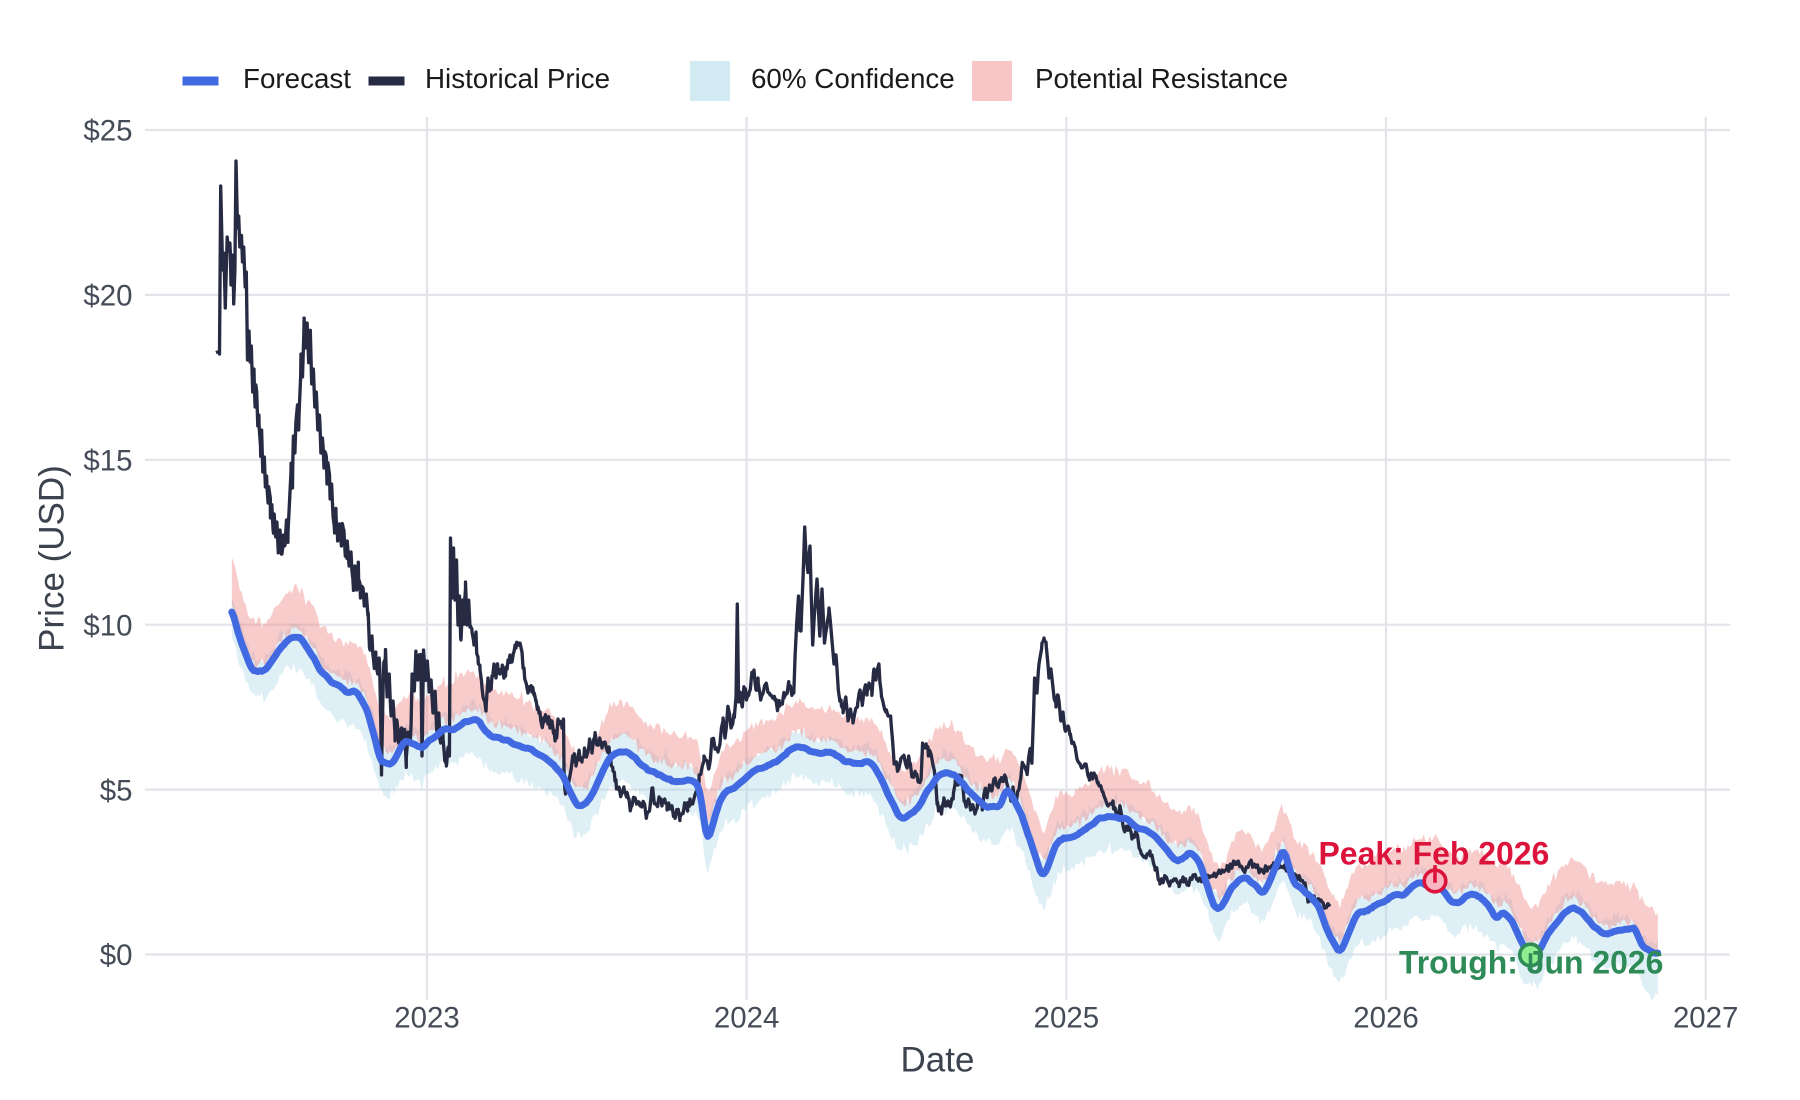 The image size is (1800, 1100). Describe the element at coordinates (938, 1060) in the screenshot. I see `svg-text: Date` at that location.